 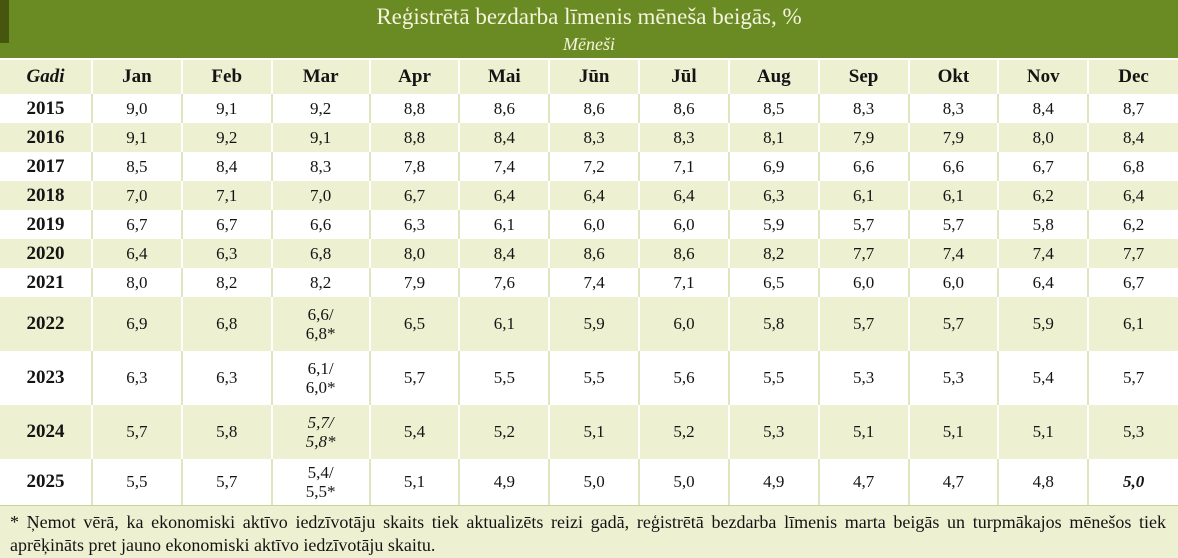 I want to click on col-header-month: Mar, so click(x=321, y=77).